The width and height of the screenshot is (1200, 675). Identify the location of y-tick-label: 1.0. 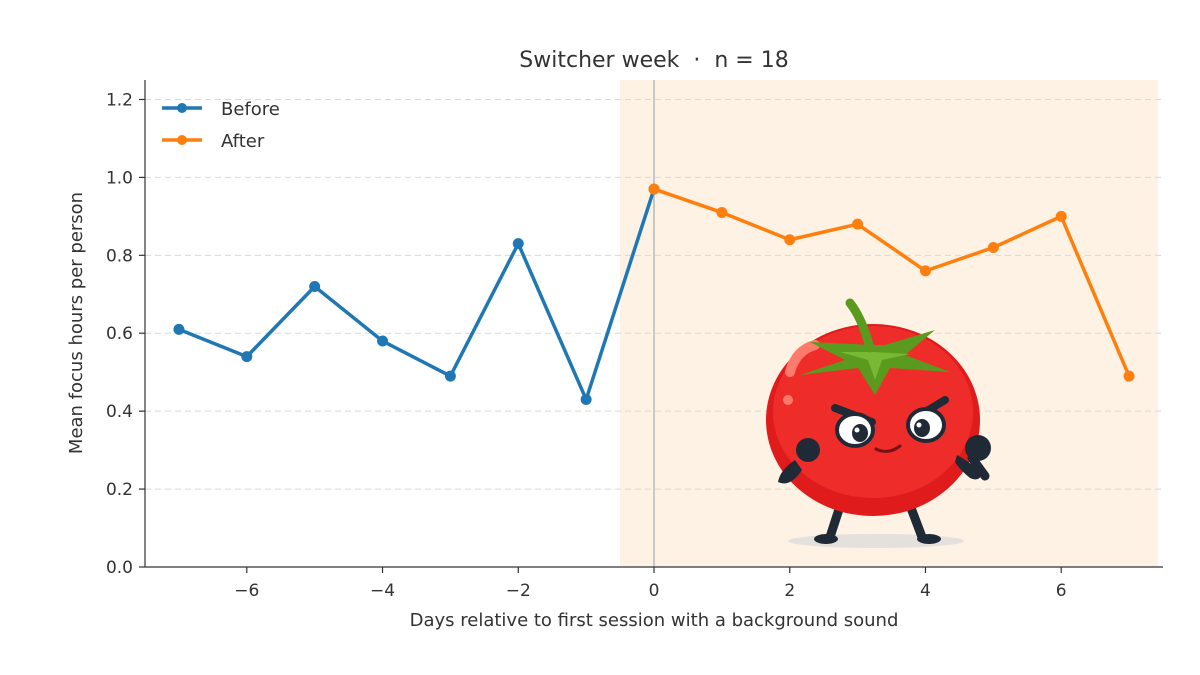
(119, 178).